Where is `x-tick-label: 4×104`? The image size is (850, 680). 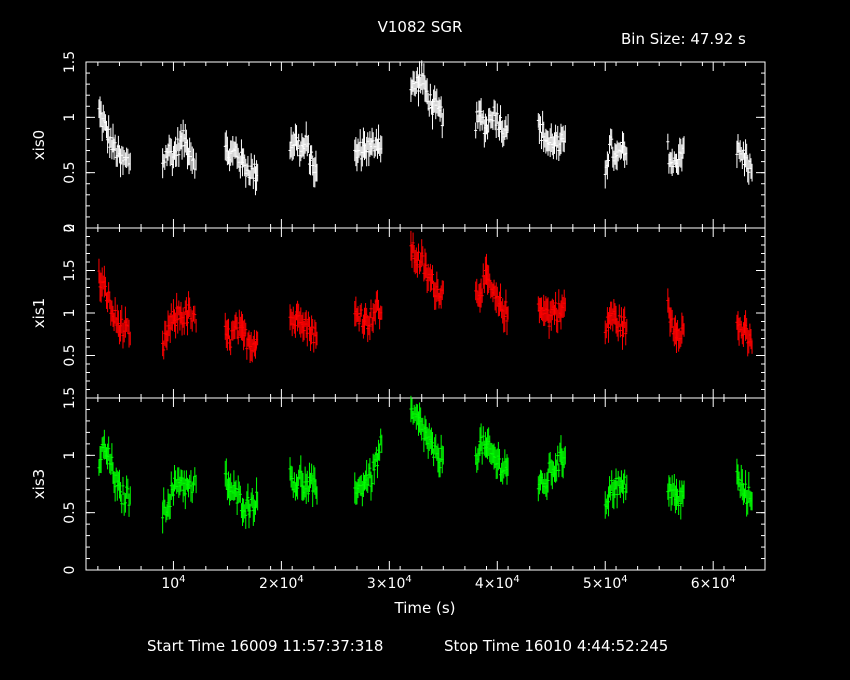
x-tick-label: 4×104 is located at coordinates (497, 583).